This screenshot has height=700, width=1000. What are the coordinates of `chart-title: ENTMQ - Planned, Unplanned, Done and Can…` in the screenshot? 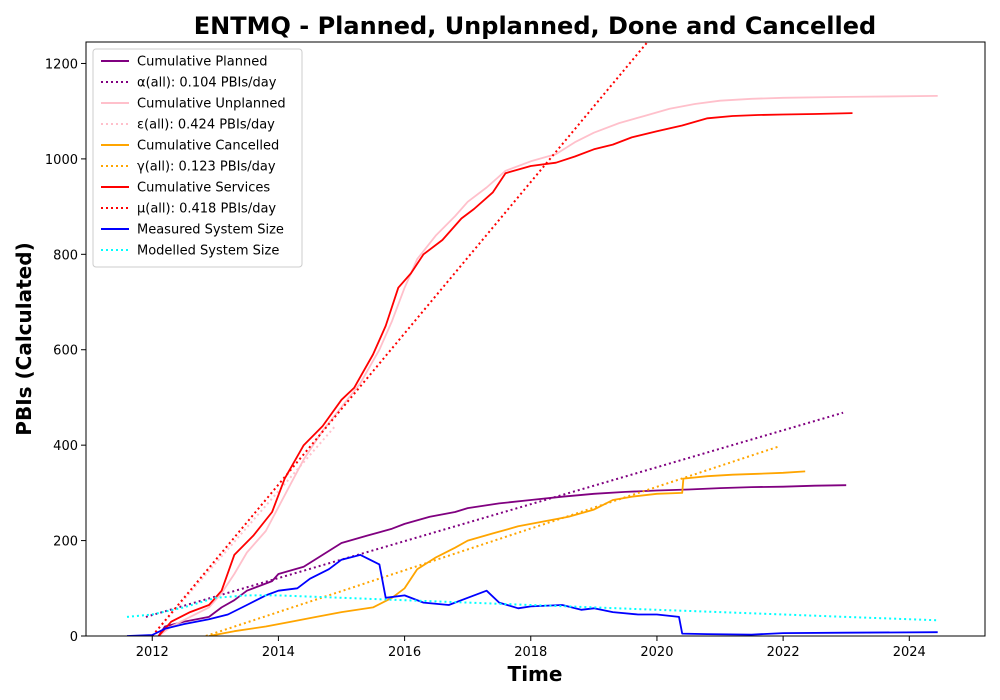 It's located at (535, 26).